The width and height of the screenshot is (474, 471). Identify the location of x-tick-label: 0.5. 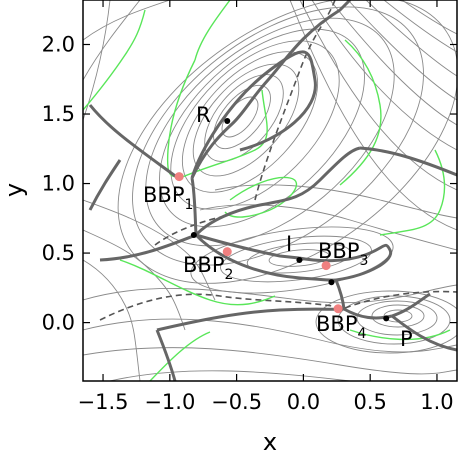
(369, 402).